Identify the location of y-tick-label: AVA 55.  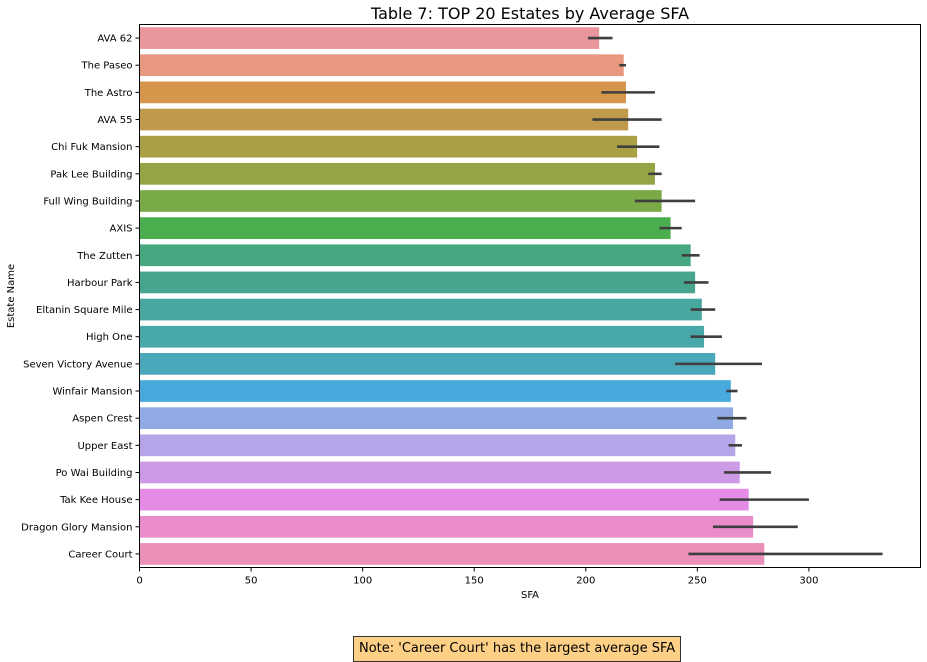
(114, 120).